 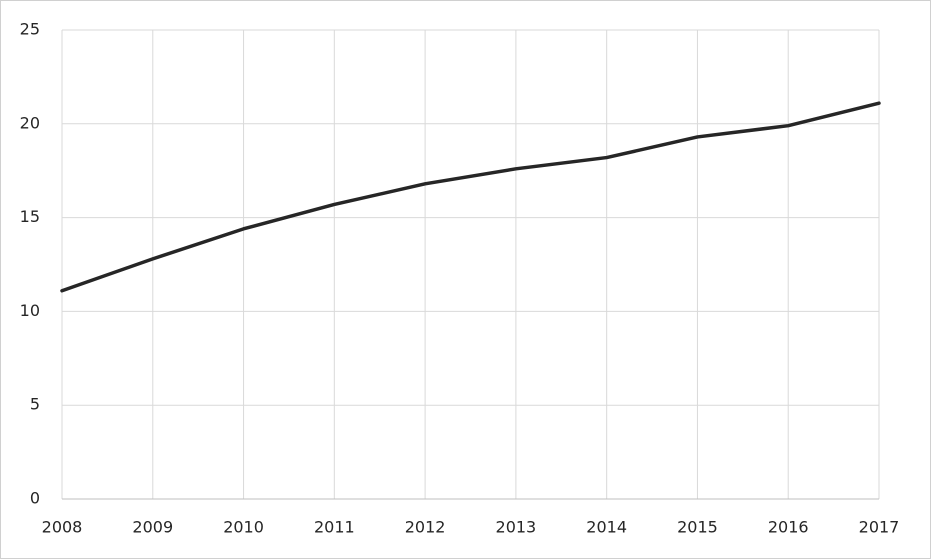 I want to click on x-tick-label: 2013, so click(x=516, y=527).